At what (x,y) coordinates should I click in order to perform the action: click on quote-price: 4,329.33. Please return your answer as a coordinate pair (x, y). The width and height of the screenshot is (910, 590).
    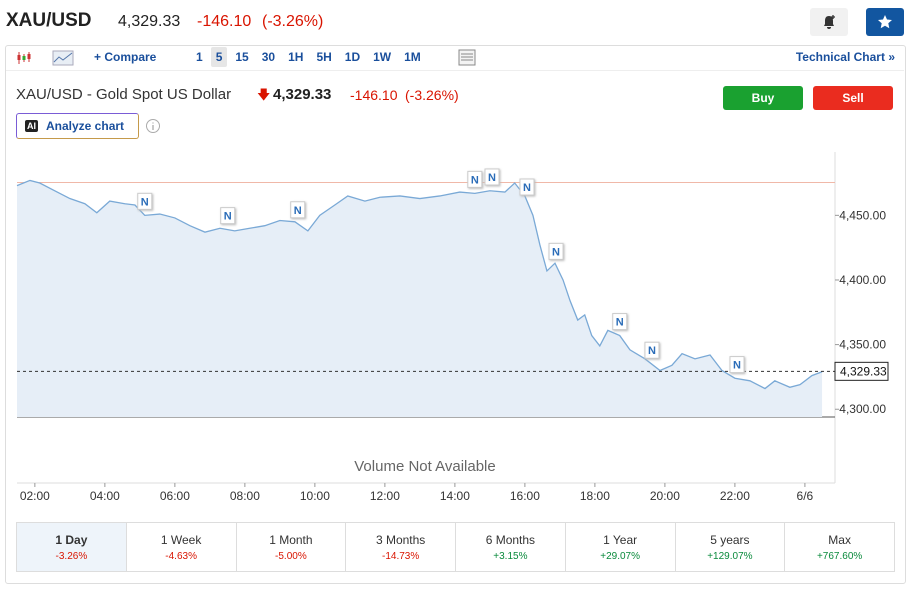
    Looking at the image, I should click on (302, 94).